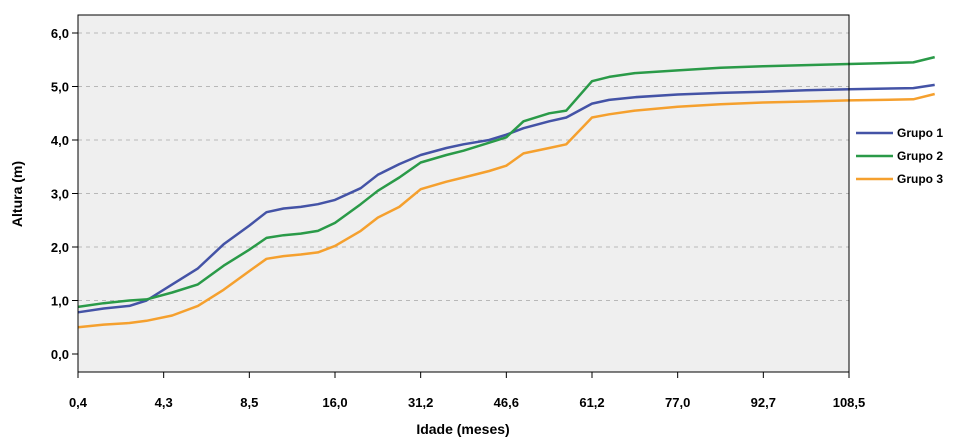 Image resolution: width=957 pixels, height=441 pixels. I want to click on y-tick-label: 5,0, so click(60, 87).